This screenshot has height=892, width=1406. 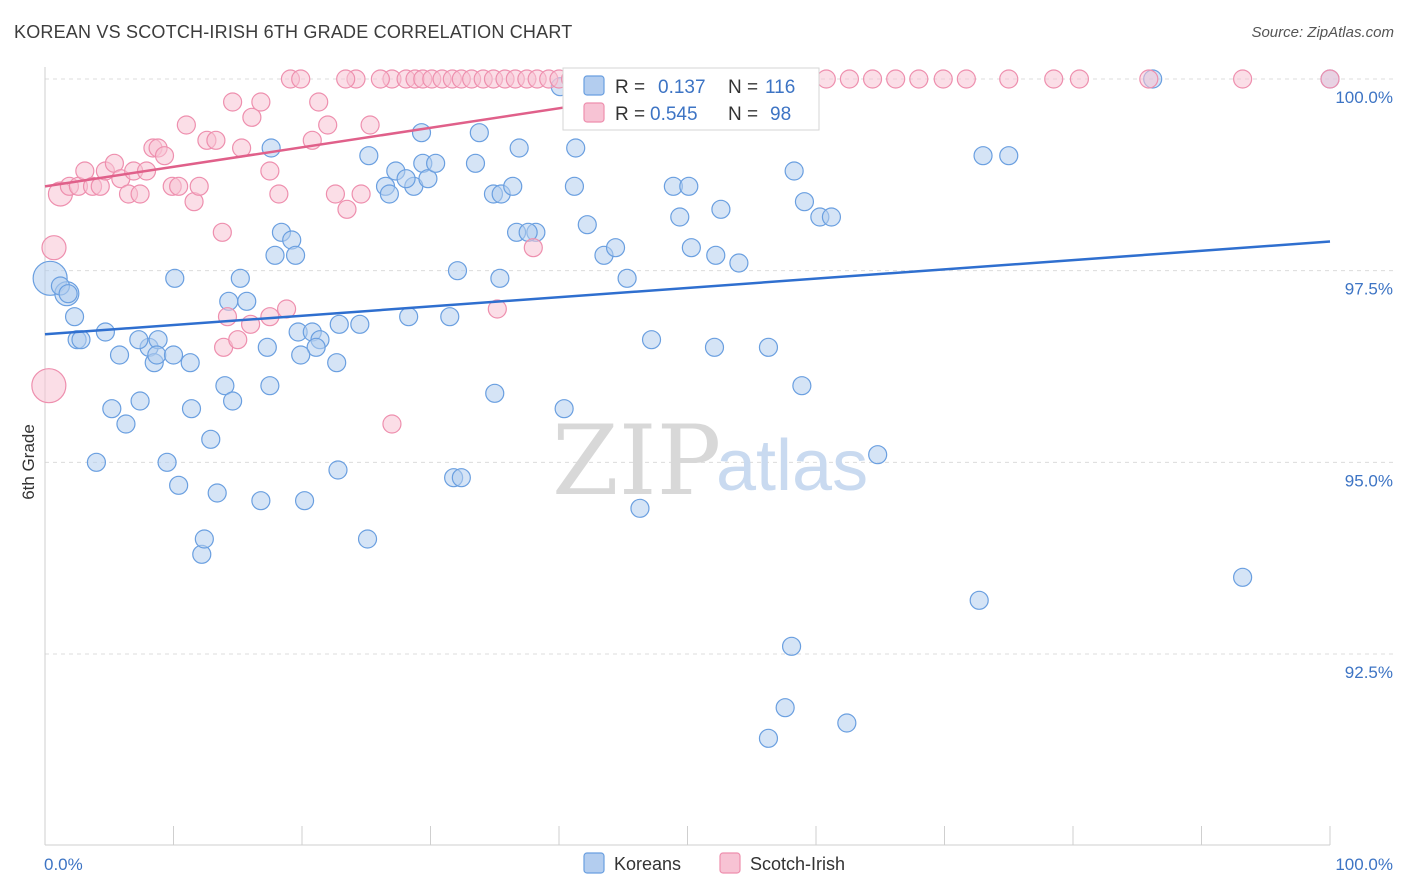 I want to click on stats-koreans-swatch, so click(x=594, y=85).